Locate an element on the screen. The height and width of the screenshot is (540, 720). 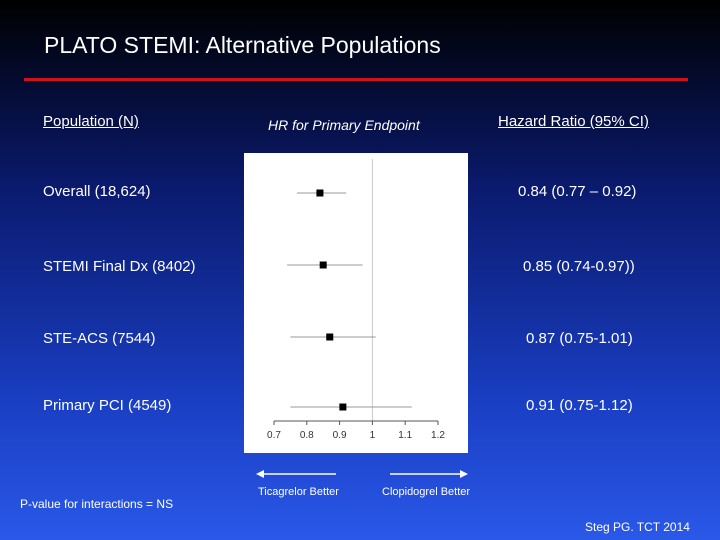
direction-arrows is located at coordinates (362, 474).